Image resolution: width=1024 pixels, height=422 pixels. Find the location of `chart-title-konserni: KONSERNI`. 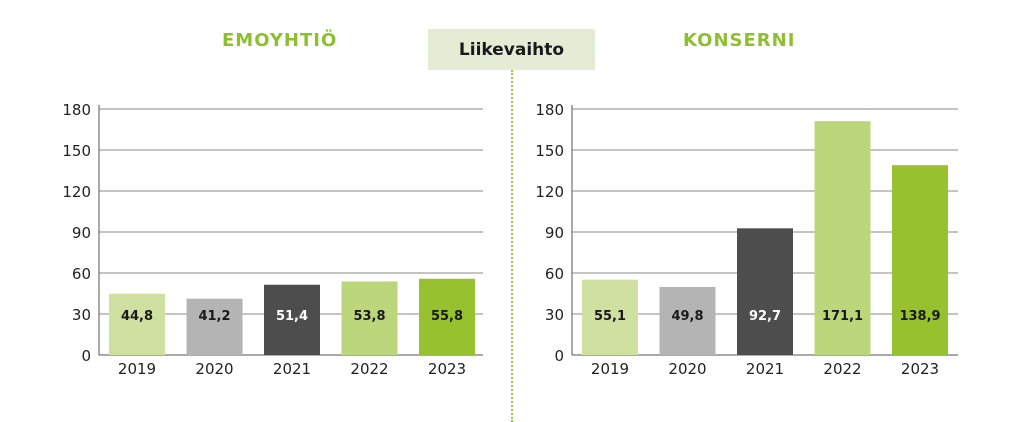

chart-title-konserni: KONSERNI is located at coordinates (739, 40).